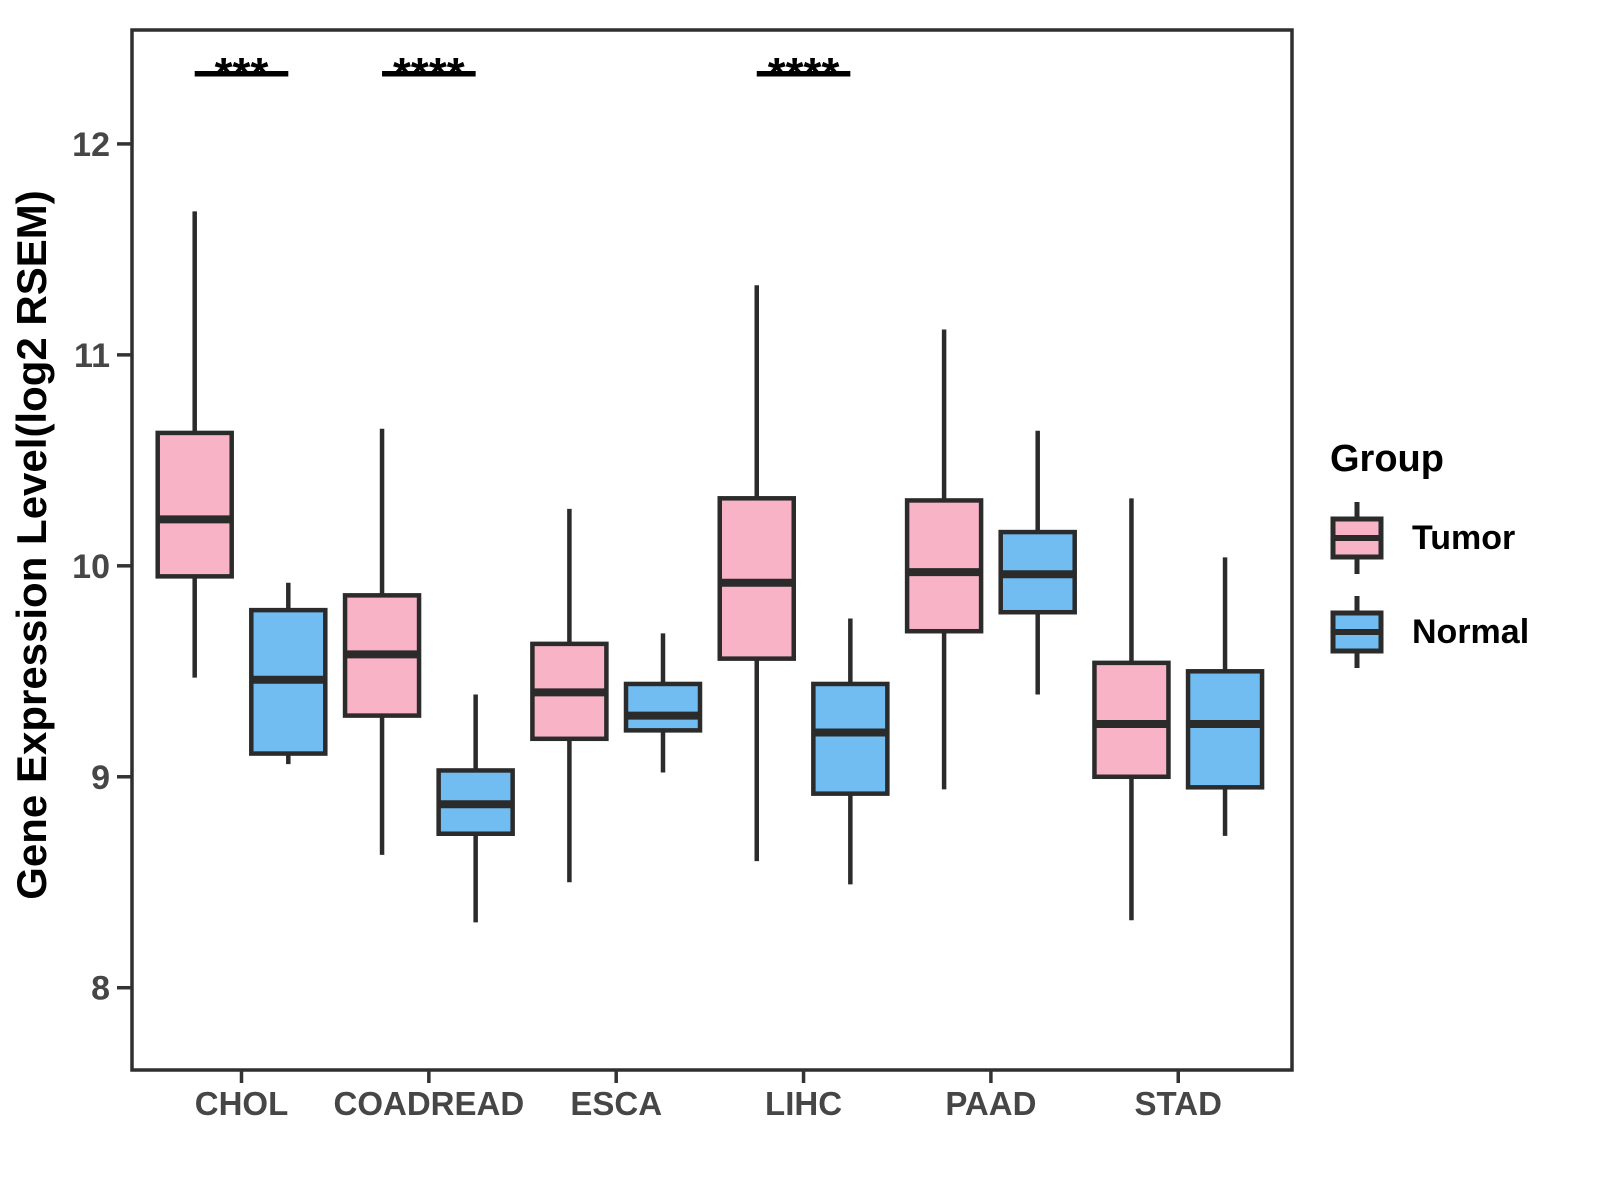 The image size is (1600, 1200). What do you see at coordinates (242, 1103) in the screenshot?
I see `x-tick-label-CHOL: CHOL` at bounding box center [242, 1103].